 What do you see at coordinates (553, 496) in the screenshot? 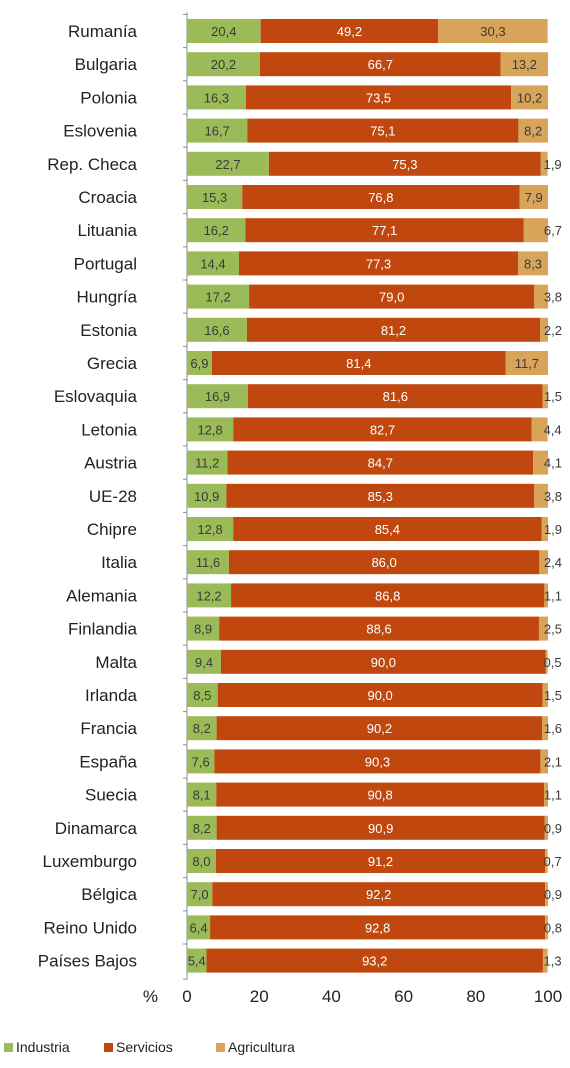
I see `data-label-agricultura: 3,8` at bounding box center [553, 496].